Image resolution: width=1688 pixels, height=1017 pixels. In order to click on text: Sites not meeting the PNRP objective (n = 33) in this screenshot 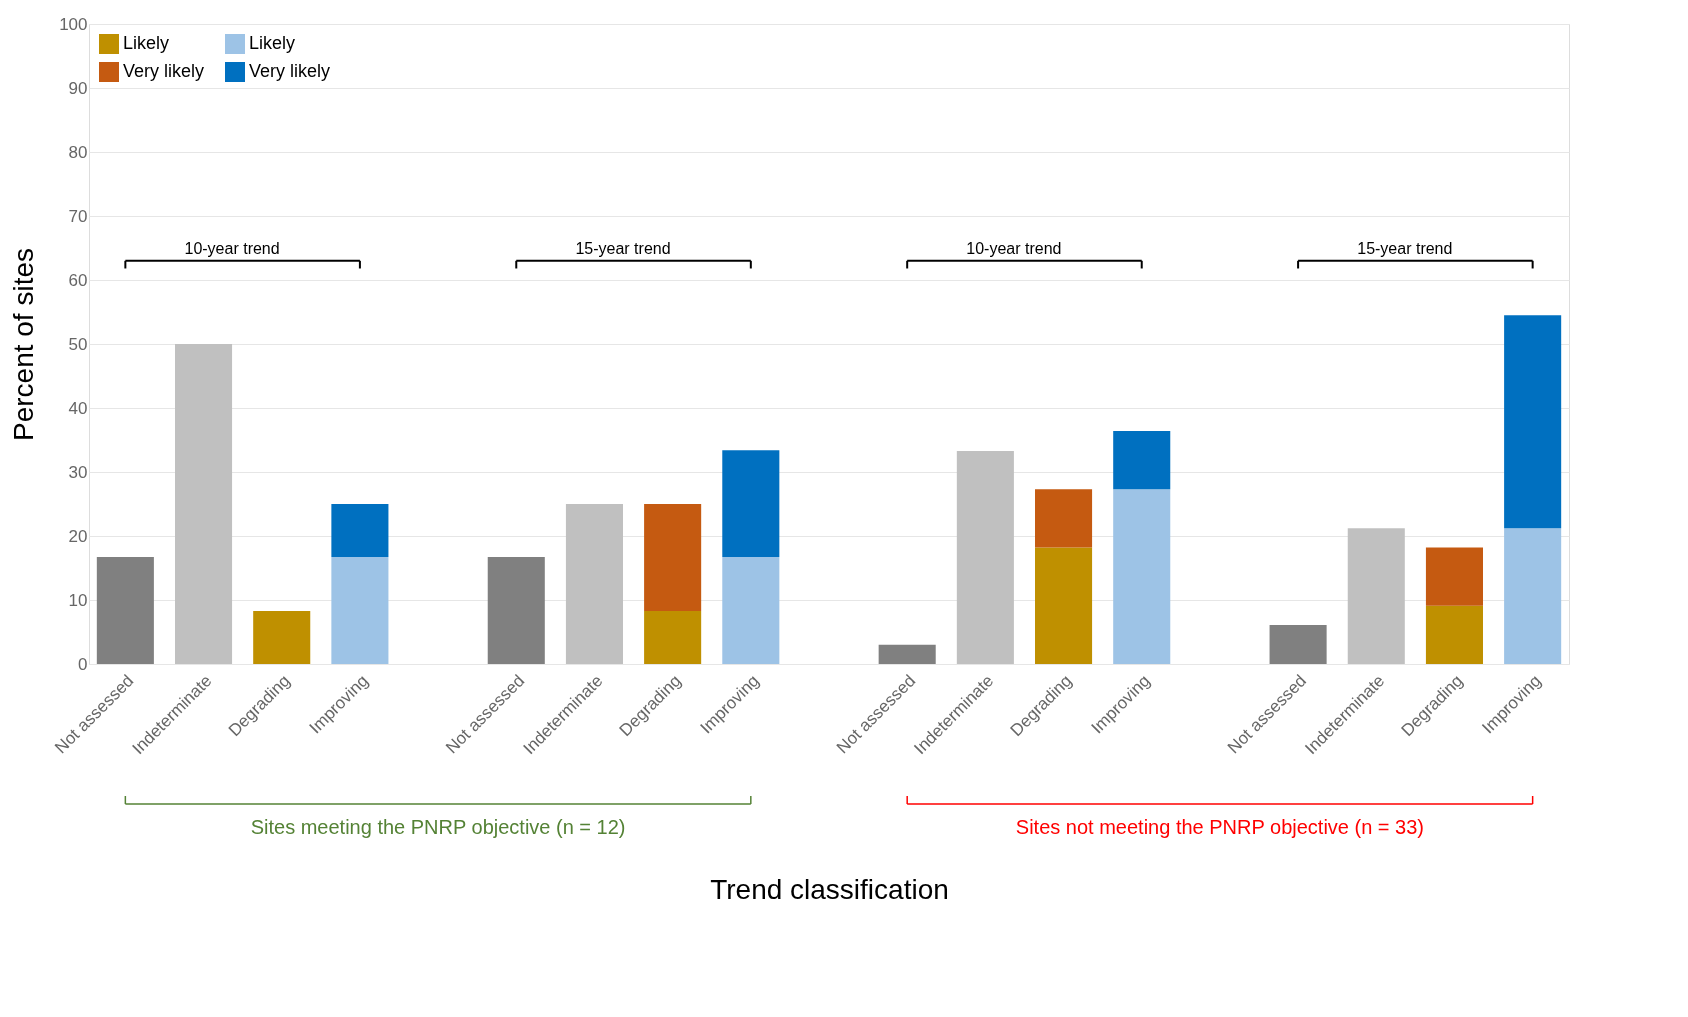, I will do `click(1220, 827)`.